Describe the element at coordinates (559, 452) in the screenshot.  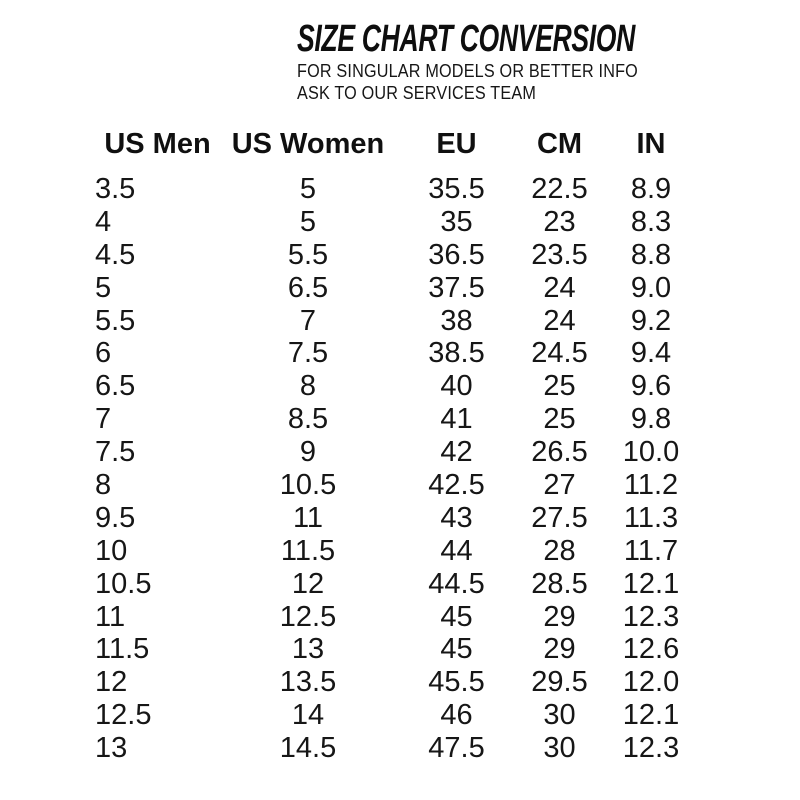
I see `size-cell: 26.5` at that location.